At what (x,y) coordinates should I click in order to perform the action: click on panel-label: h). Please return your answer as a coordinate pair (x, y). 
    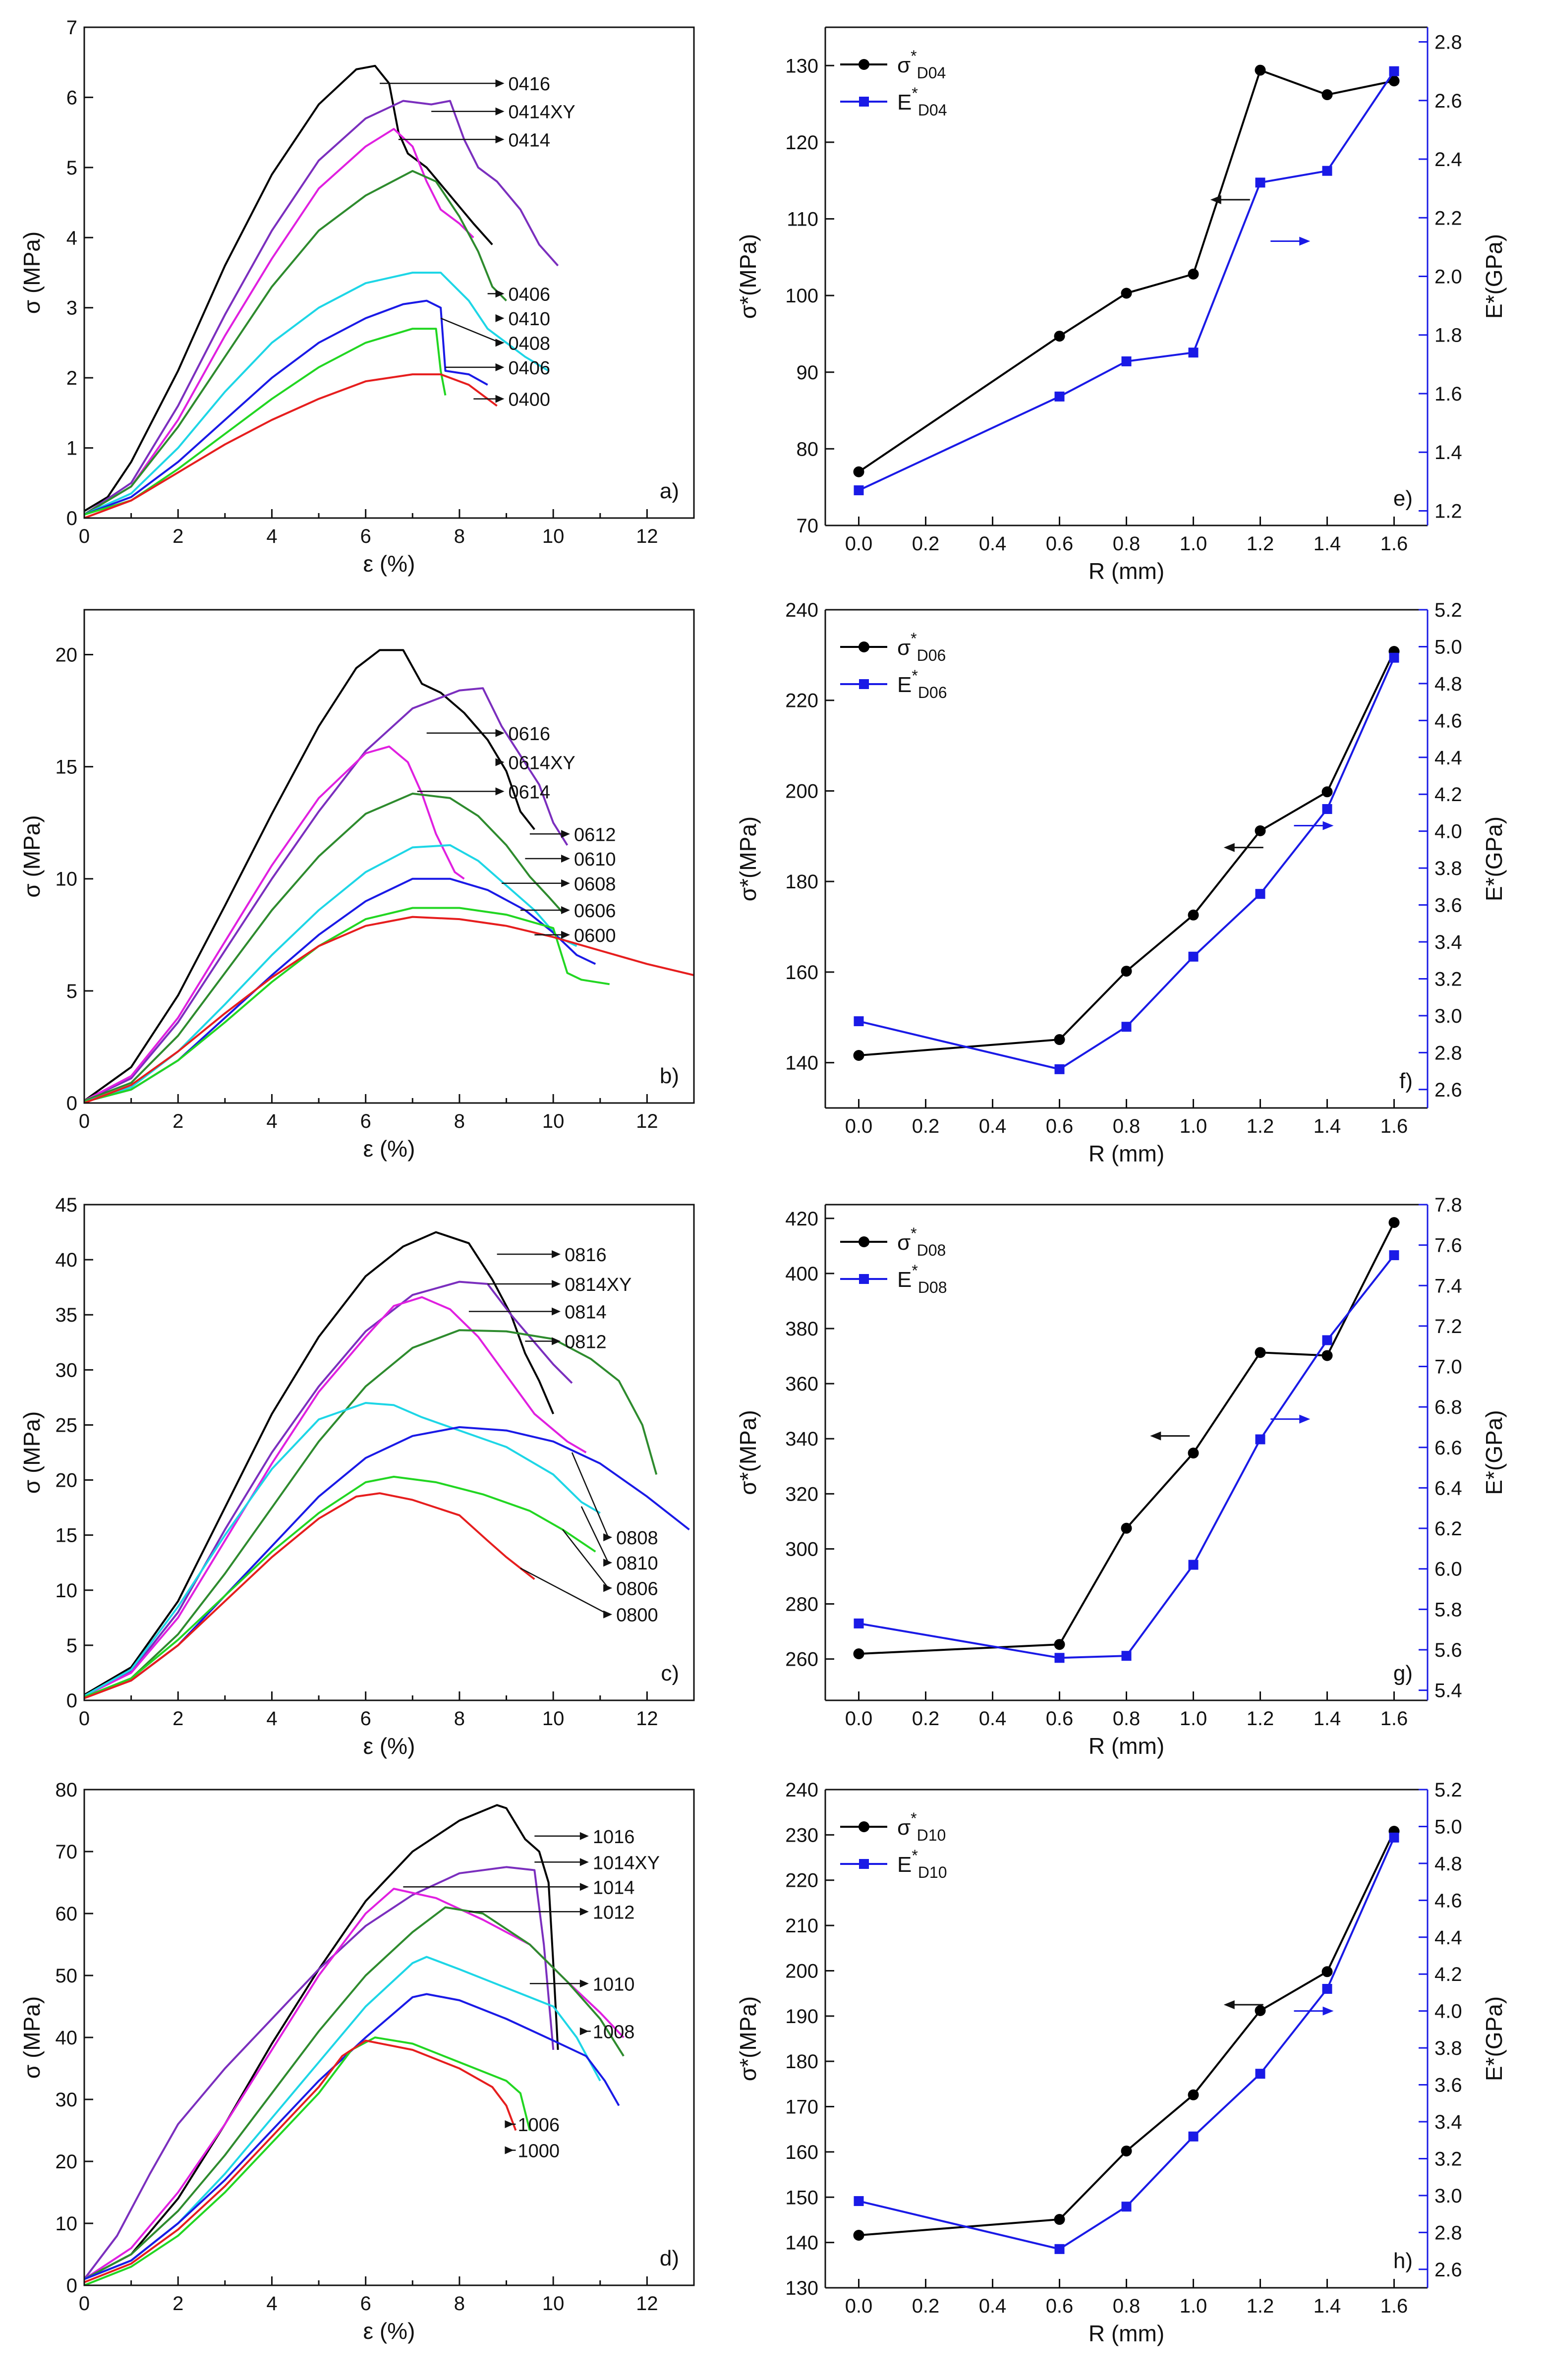
    Looking at the image, I should click on (1403, 2261).